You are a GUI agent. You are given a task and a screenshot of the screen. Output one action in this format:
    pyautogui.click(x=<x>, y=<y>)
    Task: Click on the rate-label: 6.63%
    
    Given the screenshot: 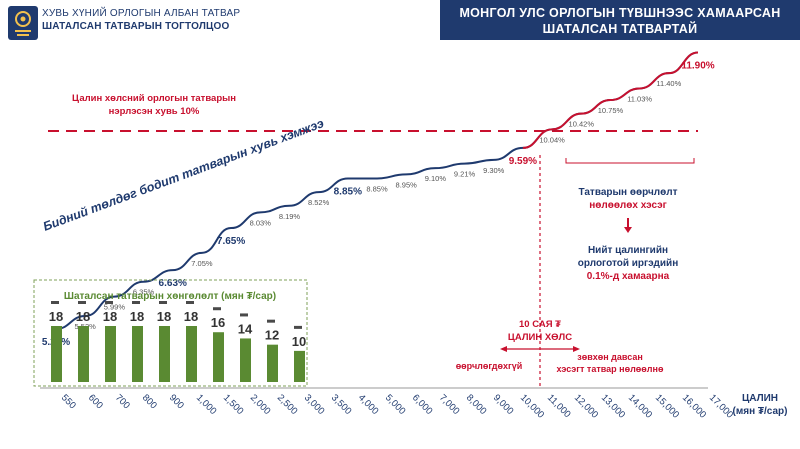 What is the action you would take?
    pyautogui.click(x=173, y=283)
    